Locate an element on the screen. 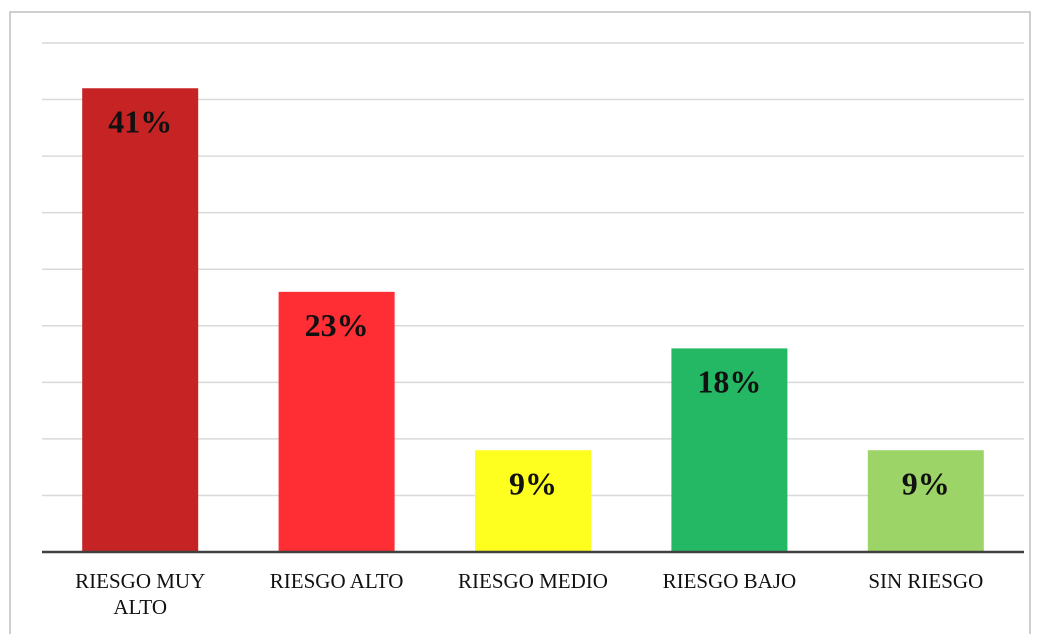 Image resolution: width=1040 pixels, height=634 pixels. x-tick-label: RIESGO MEDIO is located at coordinates (533, 581).